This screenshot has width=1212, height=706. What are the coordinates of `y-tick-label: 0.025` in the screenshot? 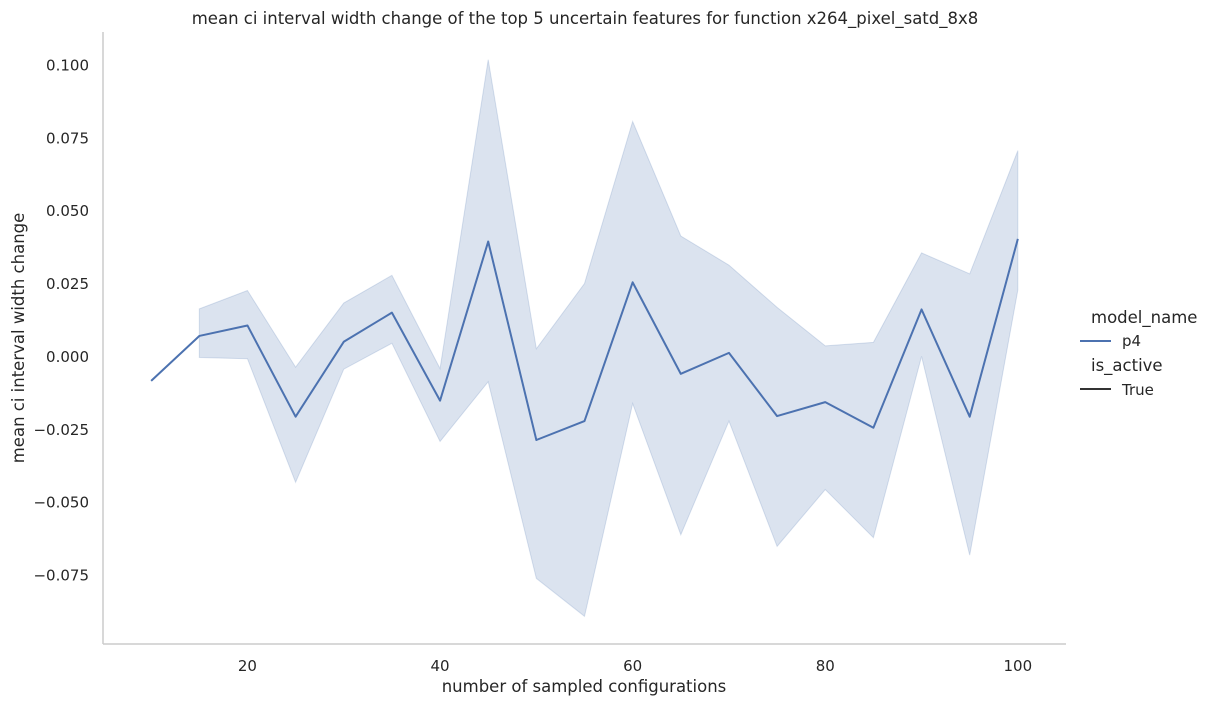 It's located at (67, 284).